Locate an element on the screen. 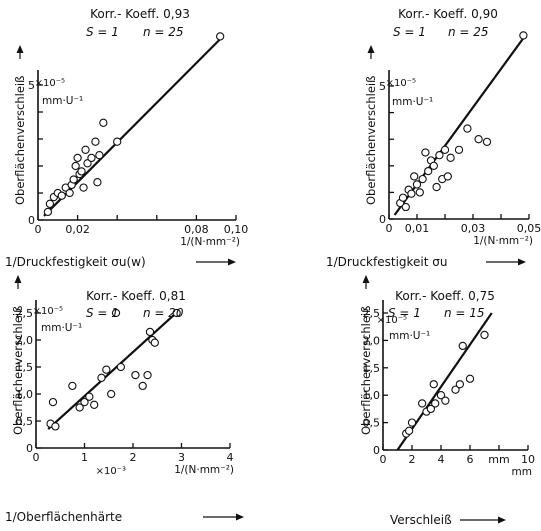  chart-title: Korr.- Koeff. 0,90 is located at coordinates (448, 14).